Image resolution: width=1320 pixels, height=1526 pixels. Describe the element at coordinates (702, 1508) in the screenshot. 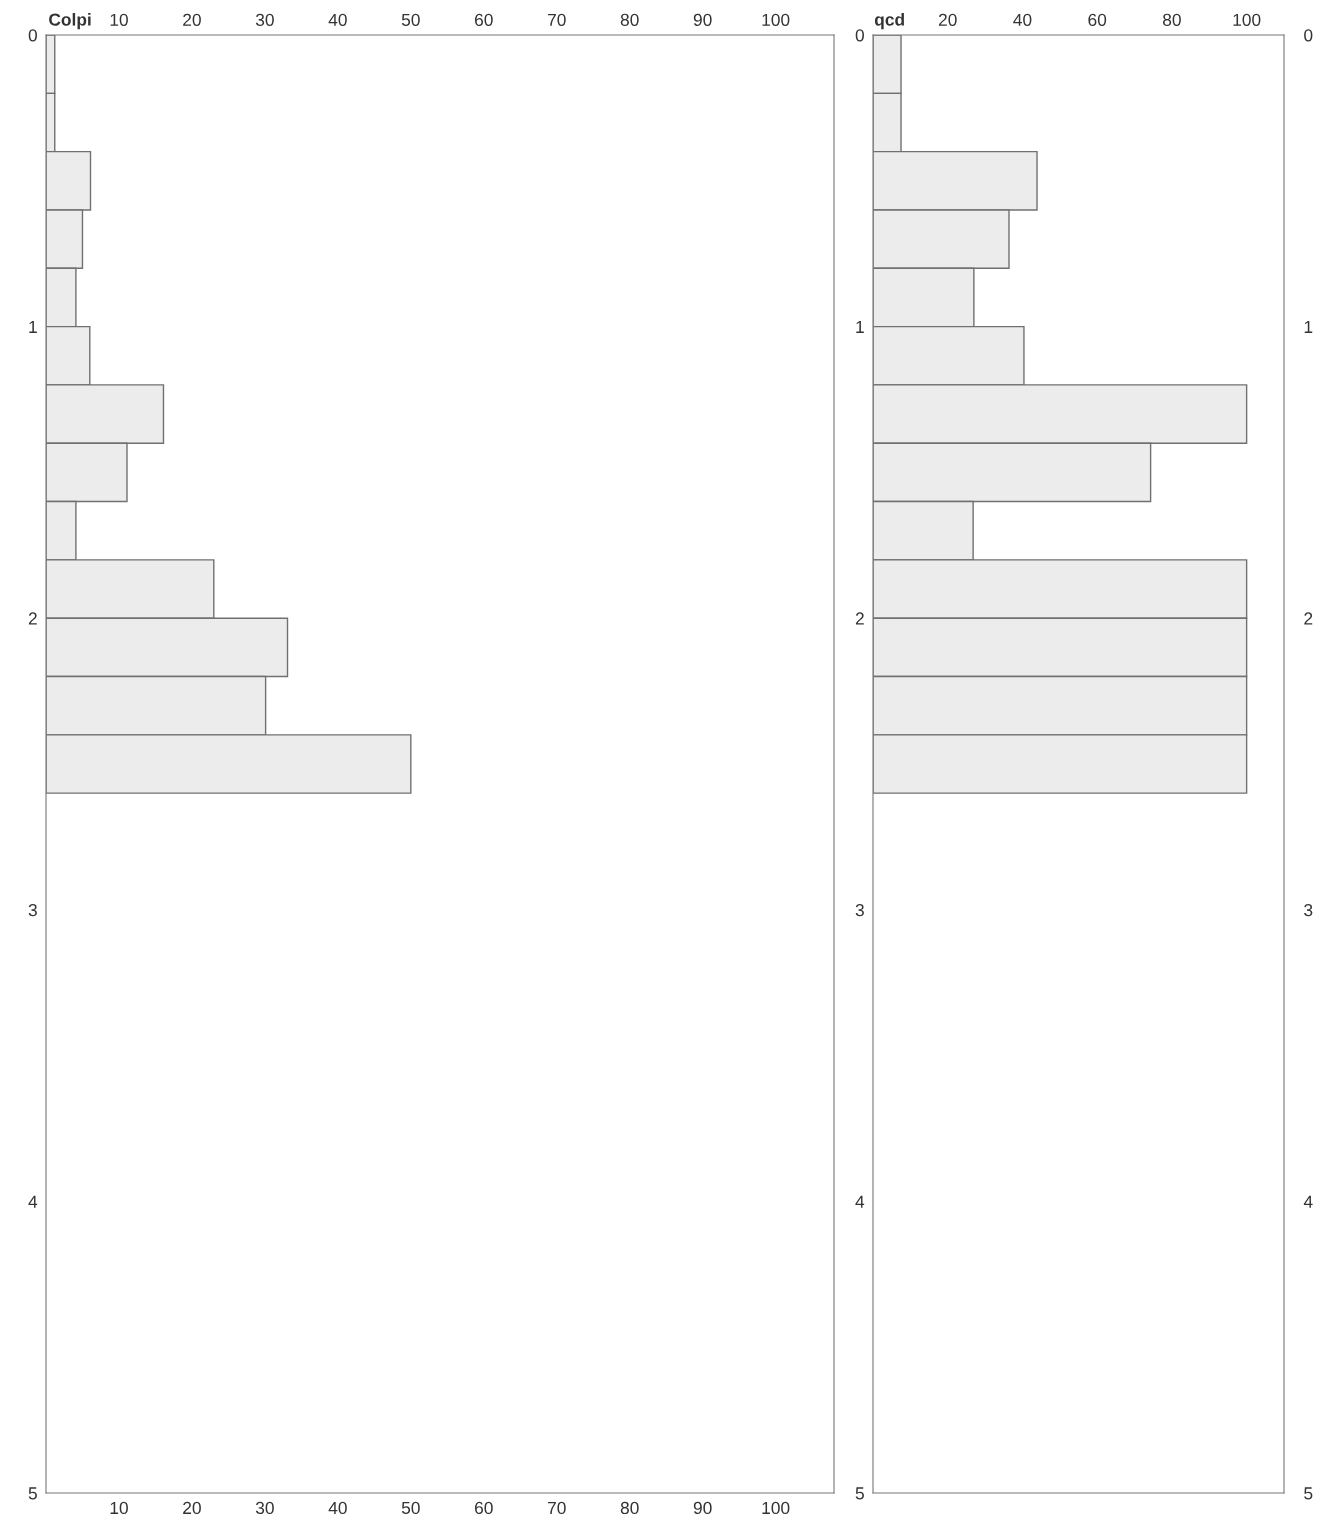

I see `x-tick-label: 90` at that location.